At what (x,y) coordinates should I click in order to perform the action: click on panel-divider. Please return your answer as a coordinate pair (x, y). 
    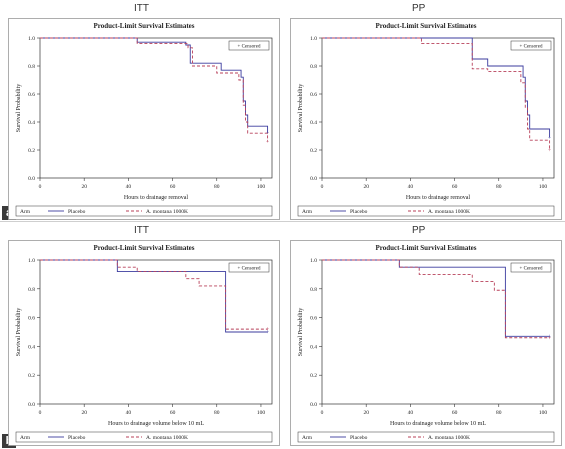
    Looking at the image, I should click on (282, 221).